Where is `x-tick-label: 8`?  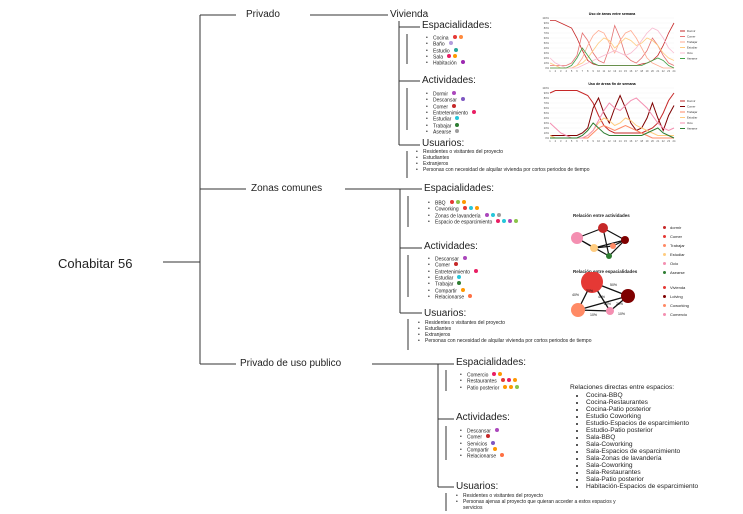 x-tick-label: 8 is located at coordinates (588, 71).